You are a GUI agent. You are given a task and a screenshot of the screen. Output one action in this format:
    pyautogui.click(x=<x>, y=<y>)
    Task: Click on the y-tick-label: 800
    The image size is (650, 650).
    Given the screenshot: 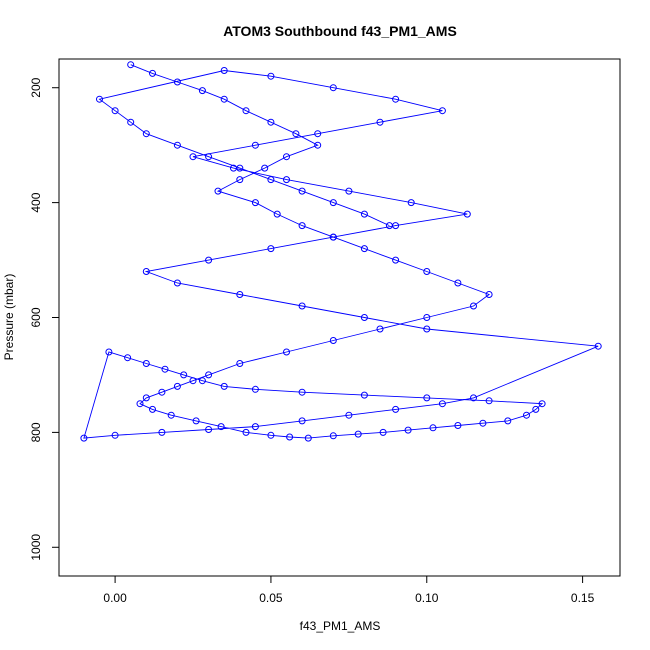 What is the action you would take?
    pyautogui.click(x=36, y=432)
    